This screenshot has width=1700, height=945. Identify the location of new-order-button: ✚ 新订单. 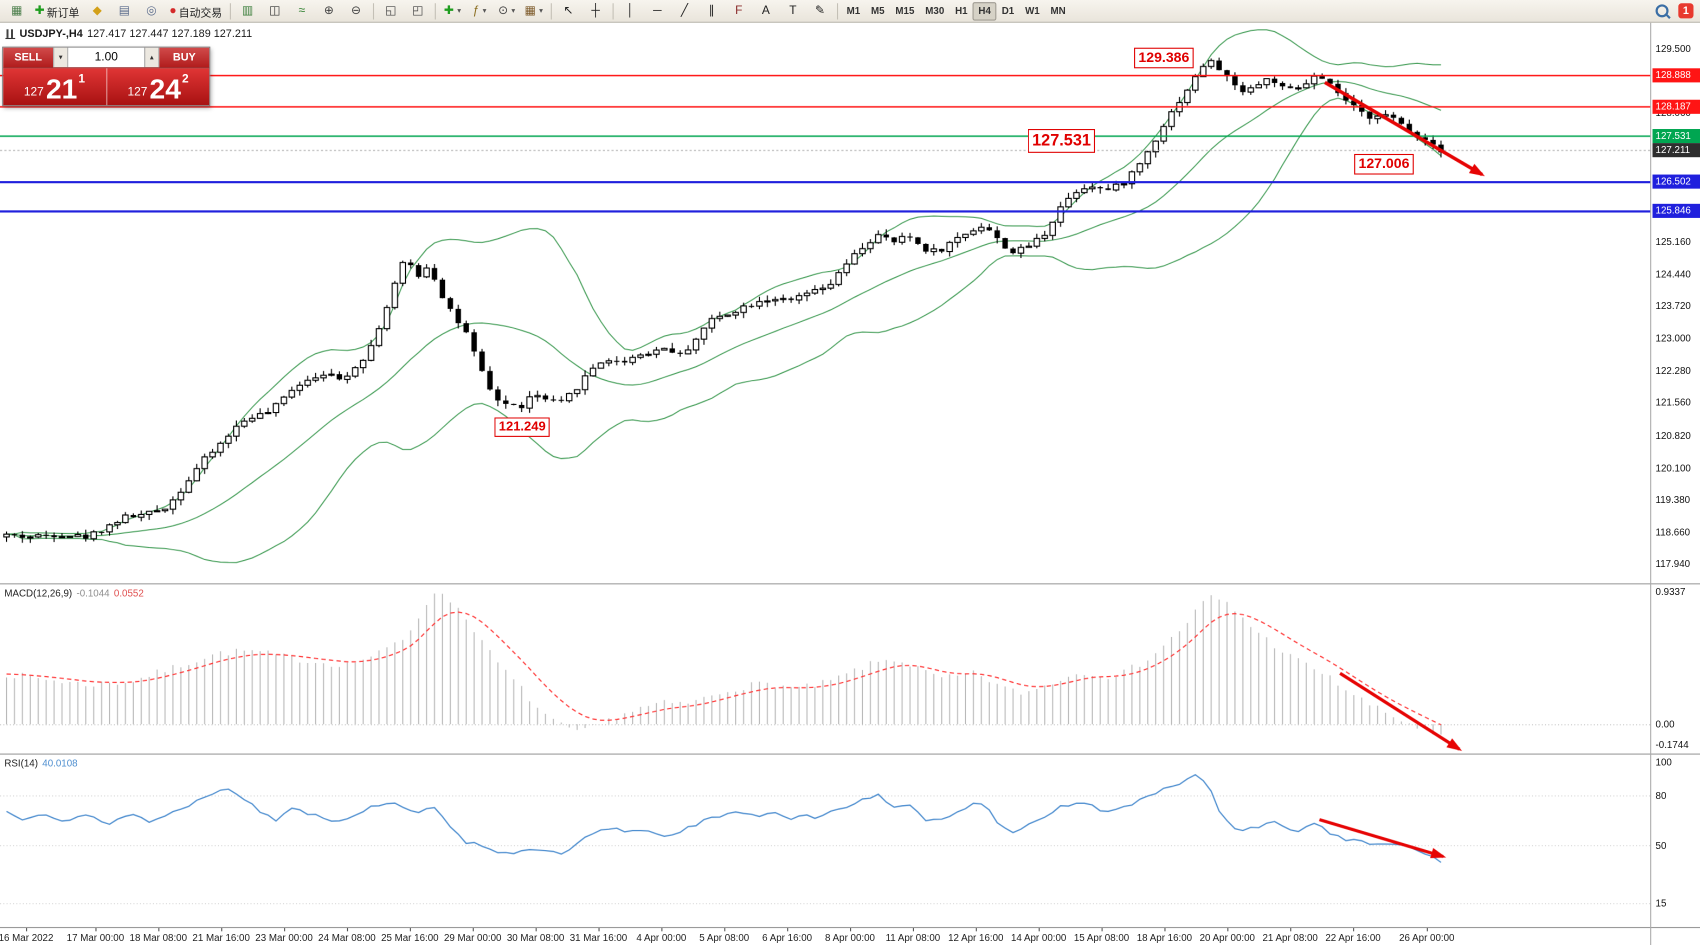
(56, 11).